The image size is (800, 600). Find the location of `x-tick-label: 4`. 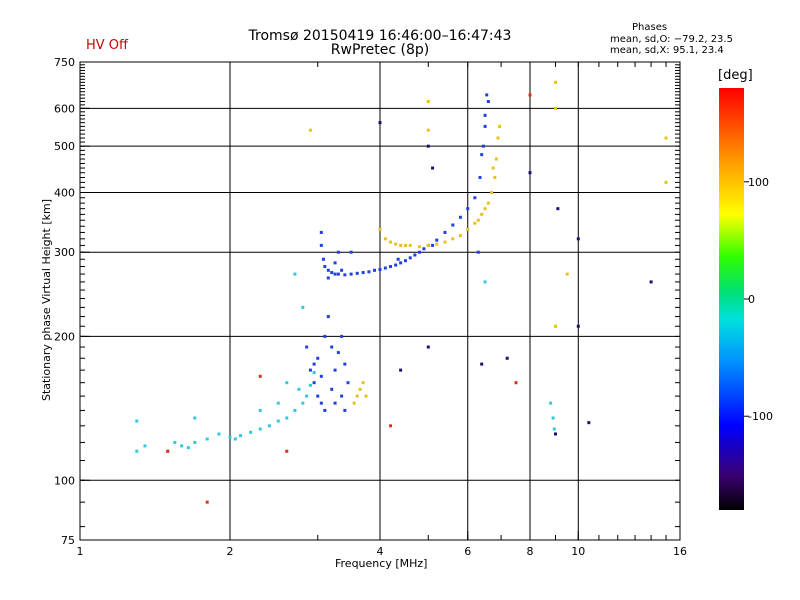

x-tick-label: 4 is located at coordinates (380, 551).